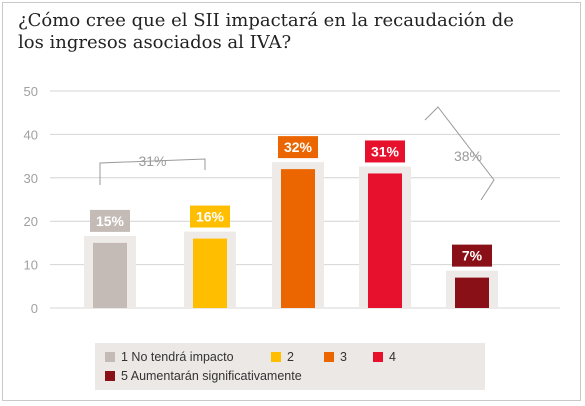 This screenshot has width=585, height=406. I want to click on data-label: 32%, so click(298, 147).